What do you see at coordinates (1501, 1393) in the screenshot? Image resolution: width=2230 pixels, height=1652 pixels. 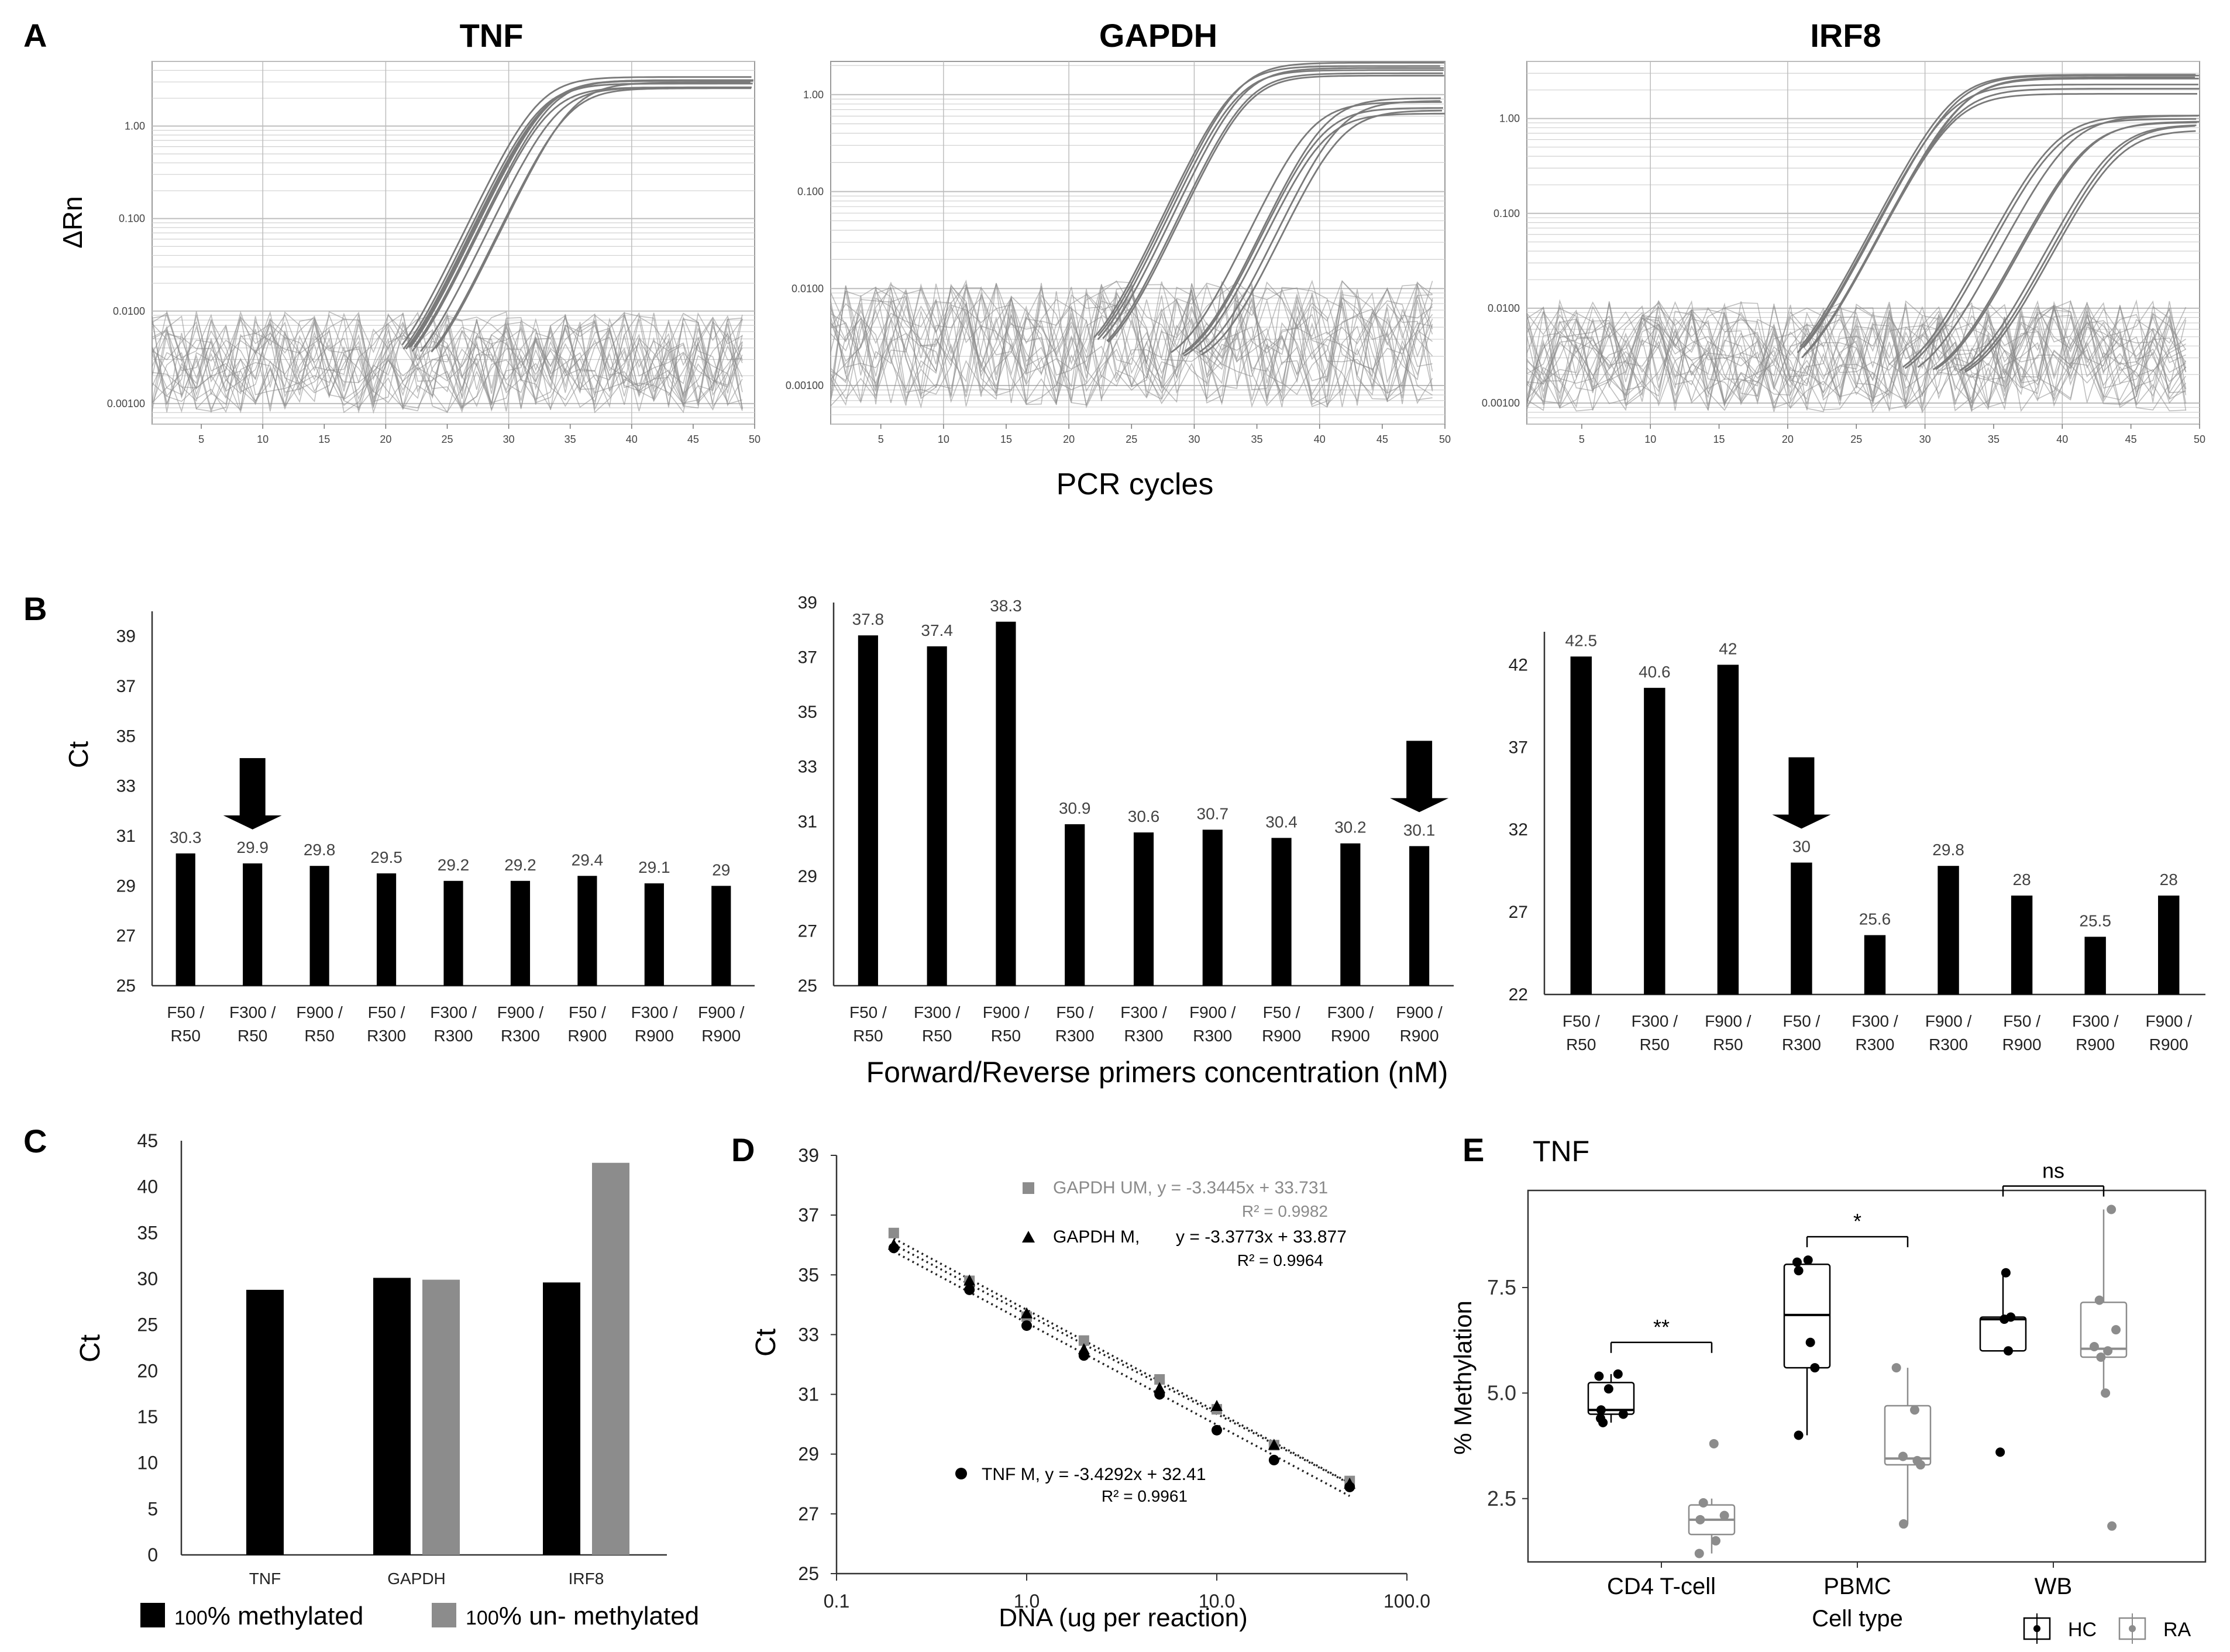 I see `y-tick-label: 5.0` at bounding box center [1501, 1393].